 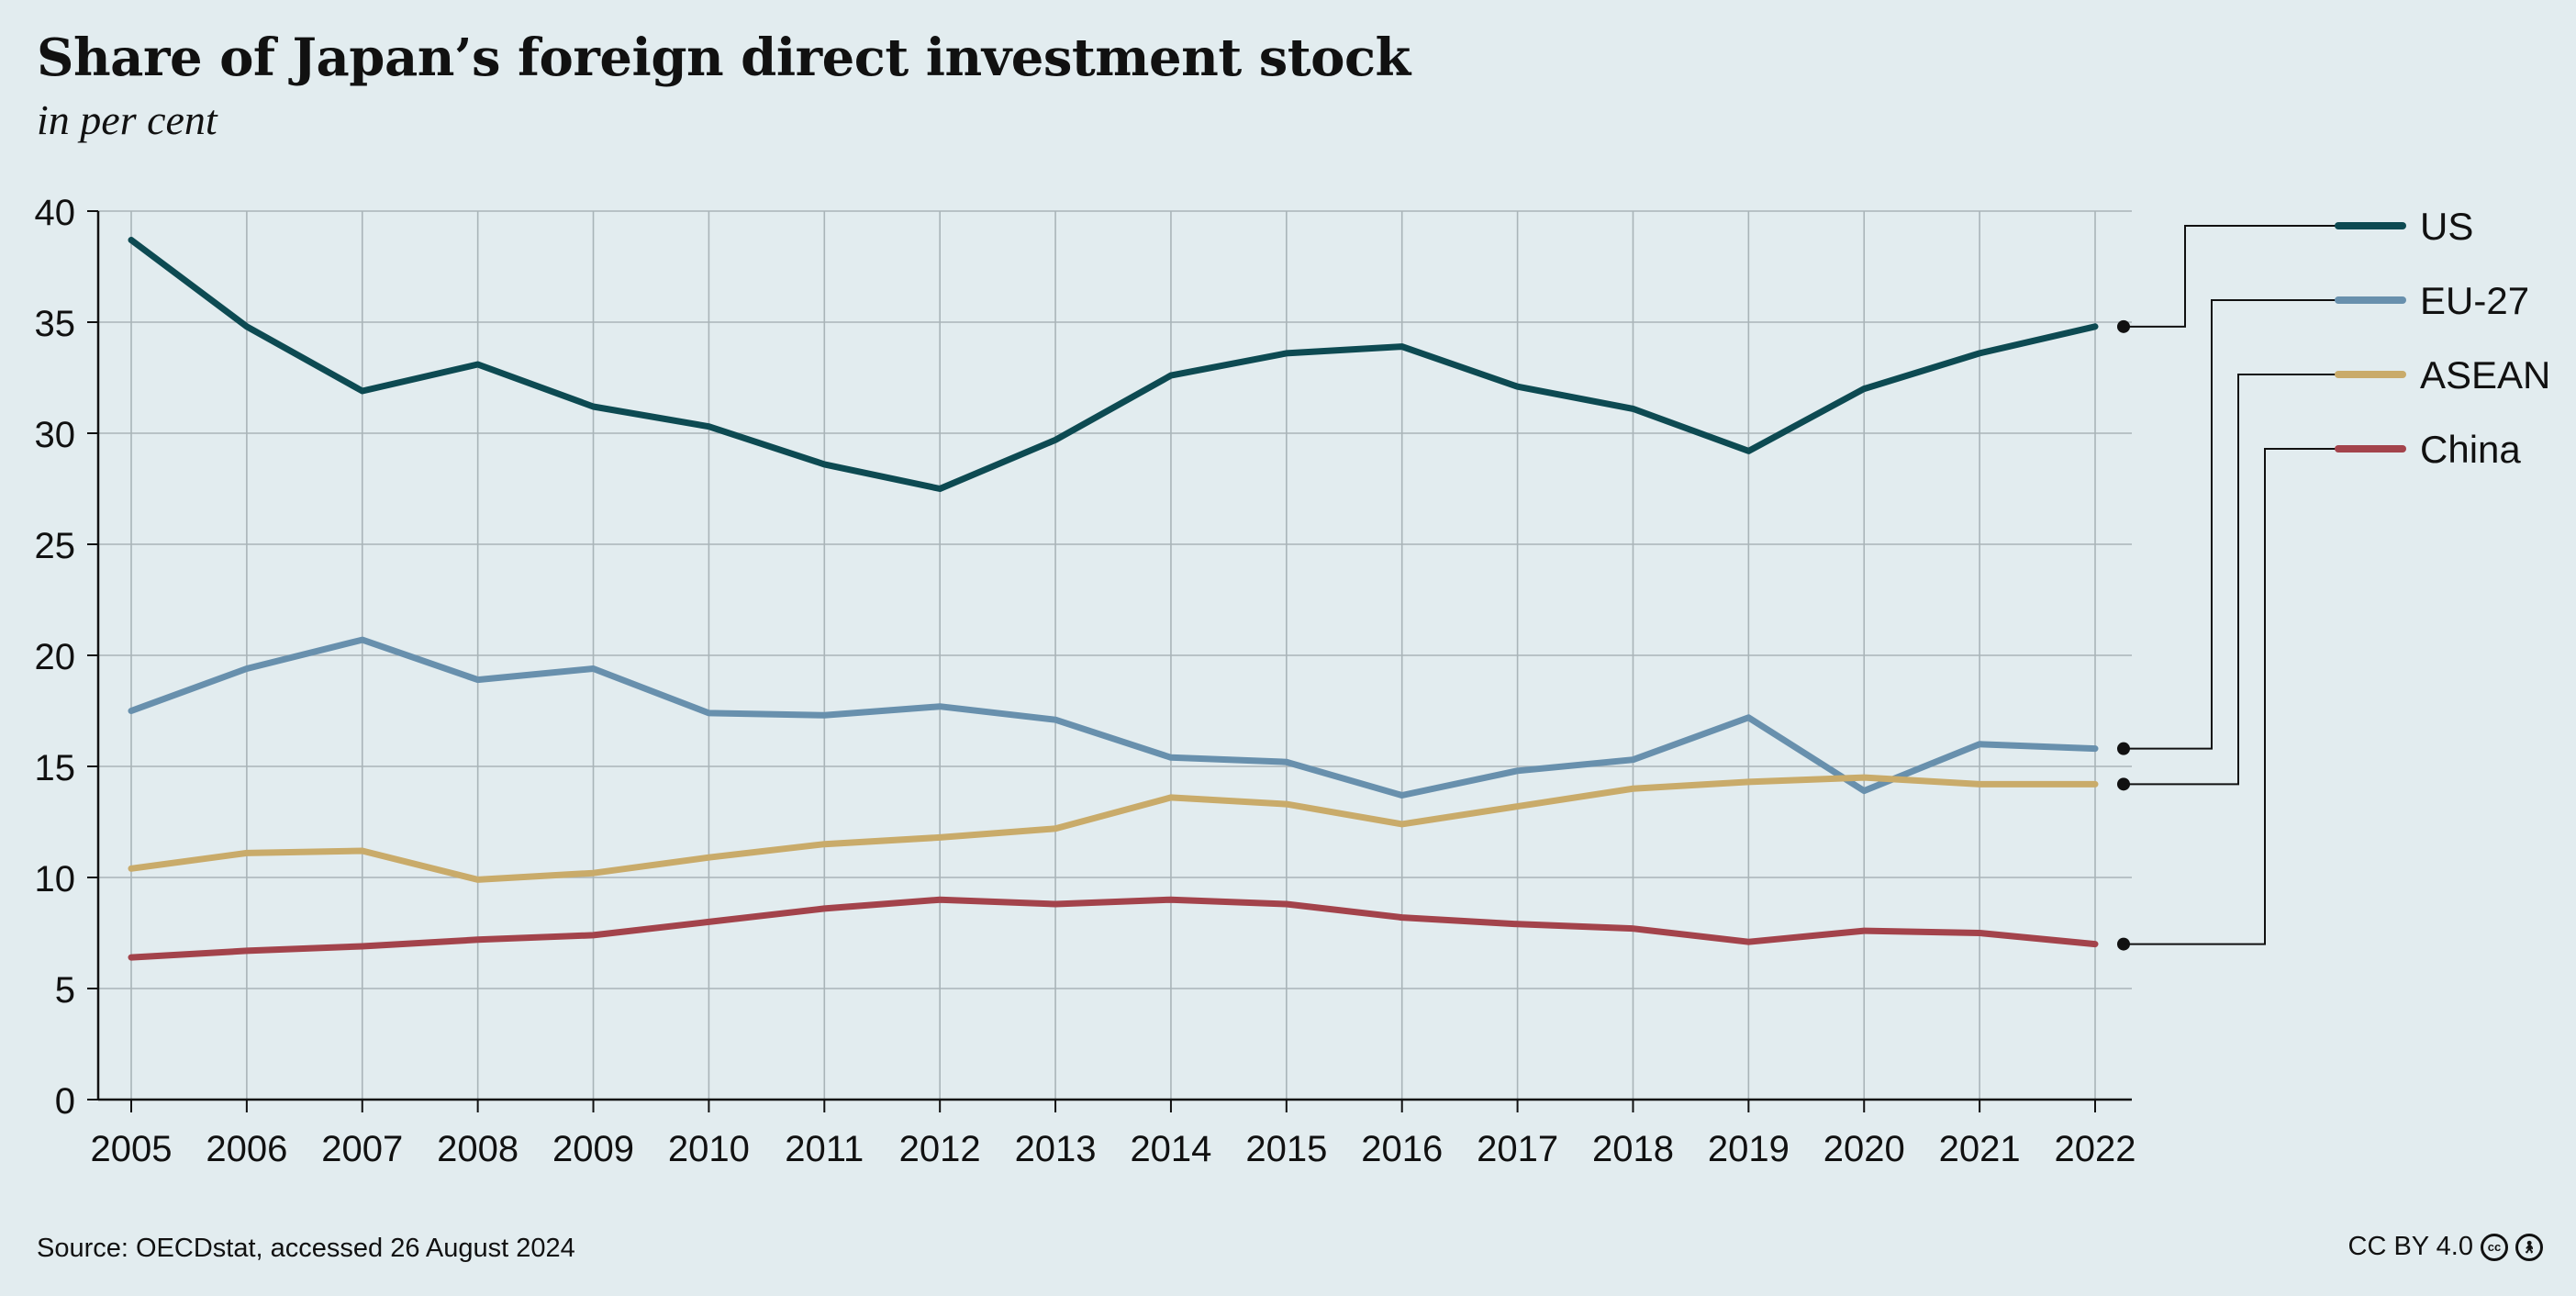 What do you see at coordinates (246, 1149) in the screenshot?
I see `x-tick-label: 2006` at bounding box center [246, 1149].